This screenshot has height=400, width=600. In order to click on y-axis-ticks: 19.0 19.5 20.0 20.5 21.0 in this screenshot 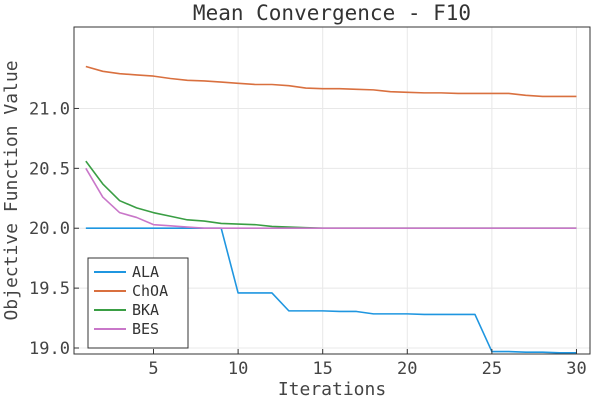, I will do `click(54, 229)`.